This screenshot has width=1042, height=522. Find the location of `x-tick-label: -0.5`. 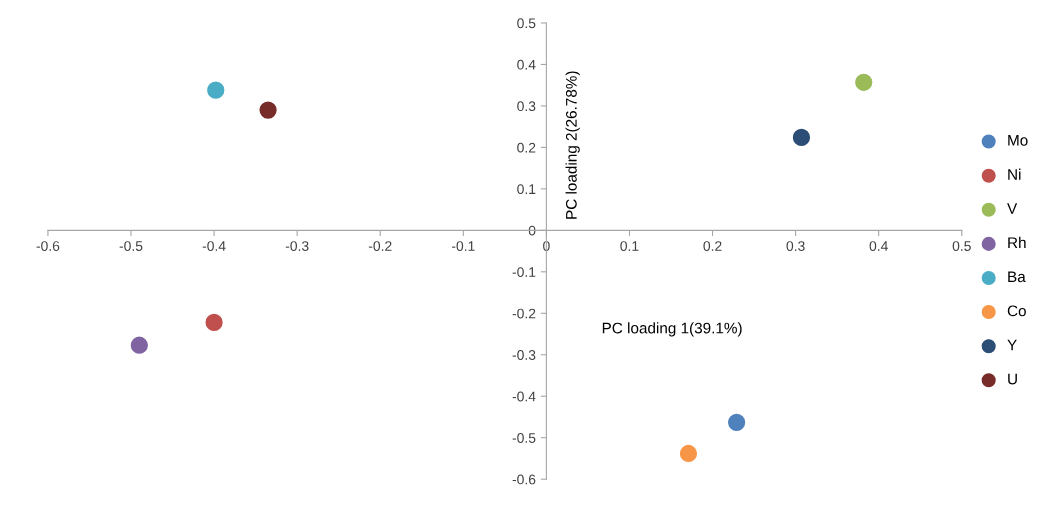

x-tick-label: -0.5 is located at coordinates (131, 246).